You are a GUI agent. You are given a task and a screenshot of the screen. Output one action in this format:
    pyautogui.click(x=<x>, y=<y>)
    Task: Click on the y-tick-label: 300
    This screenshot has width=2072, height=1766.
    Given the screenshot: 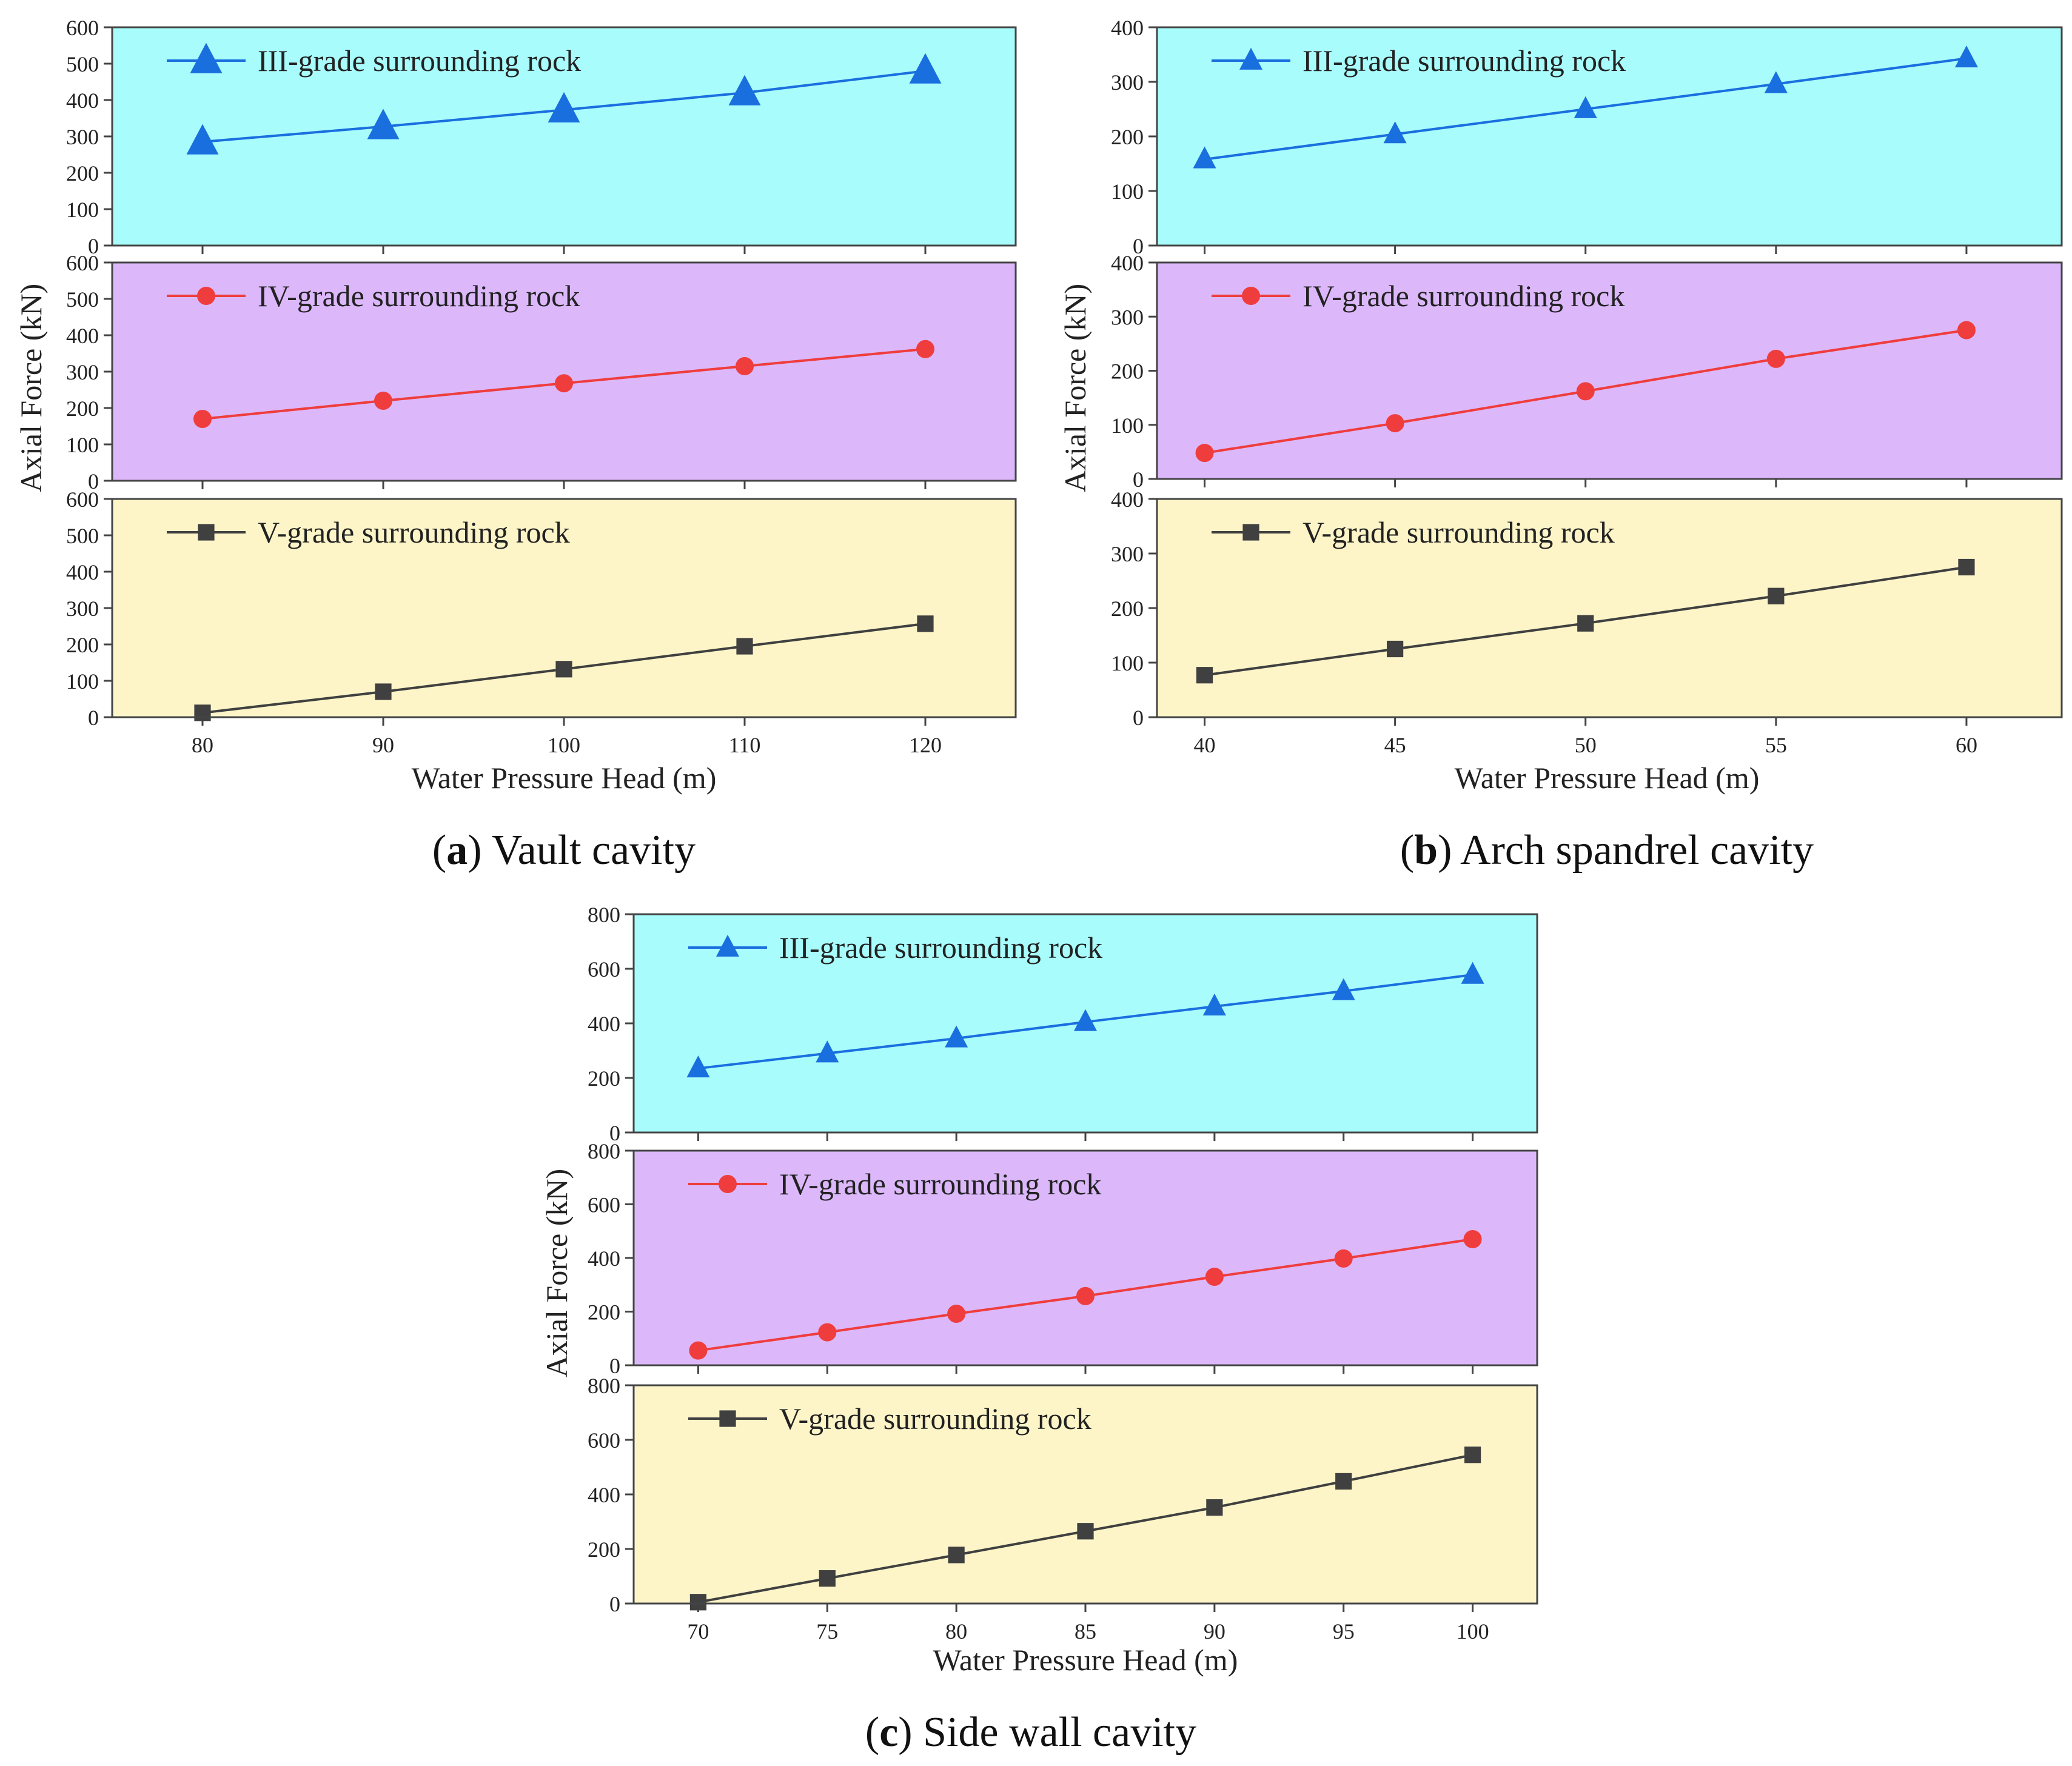 What is the action you would take?
    pyautogui.click(x=82, y=372)
    